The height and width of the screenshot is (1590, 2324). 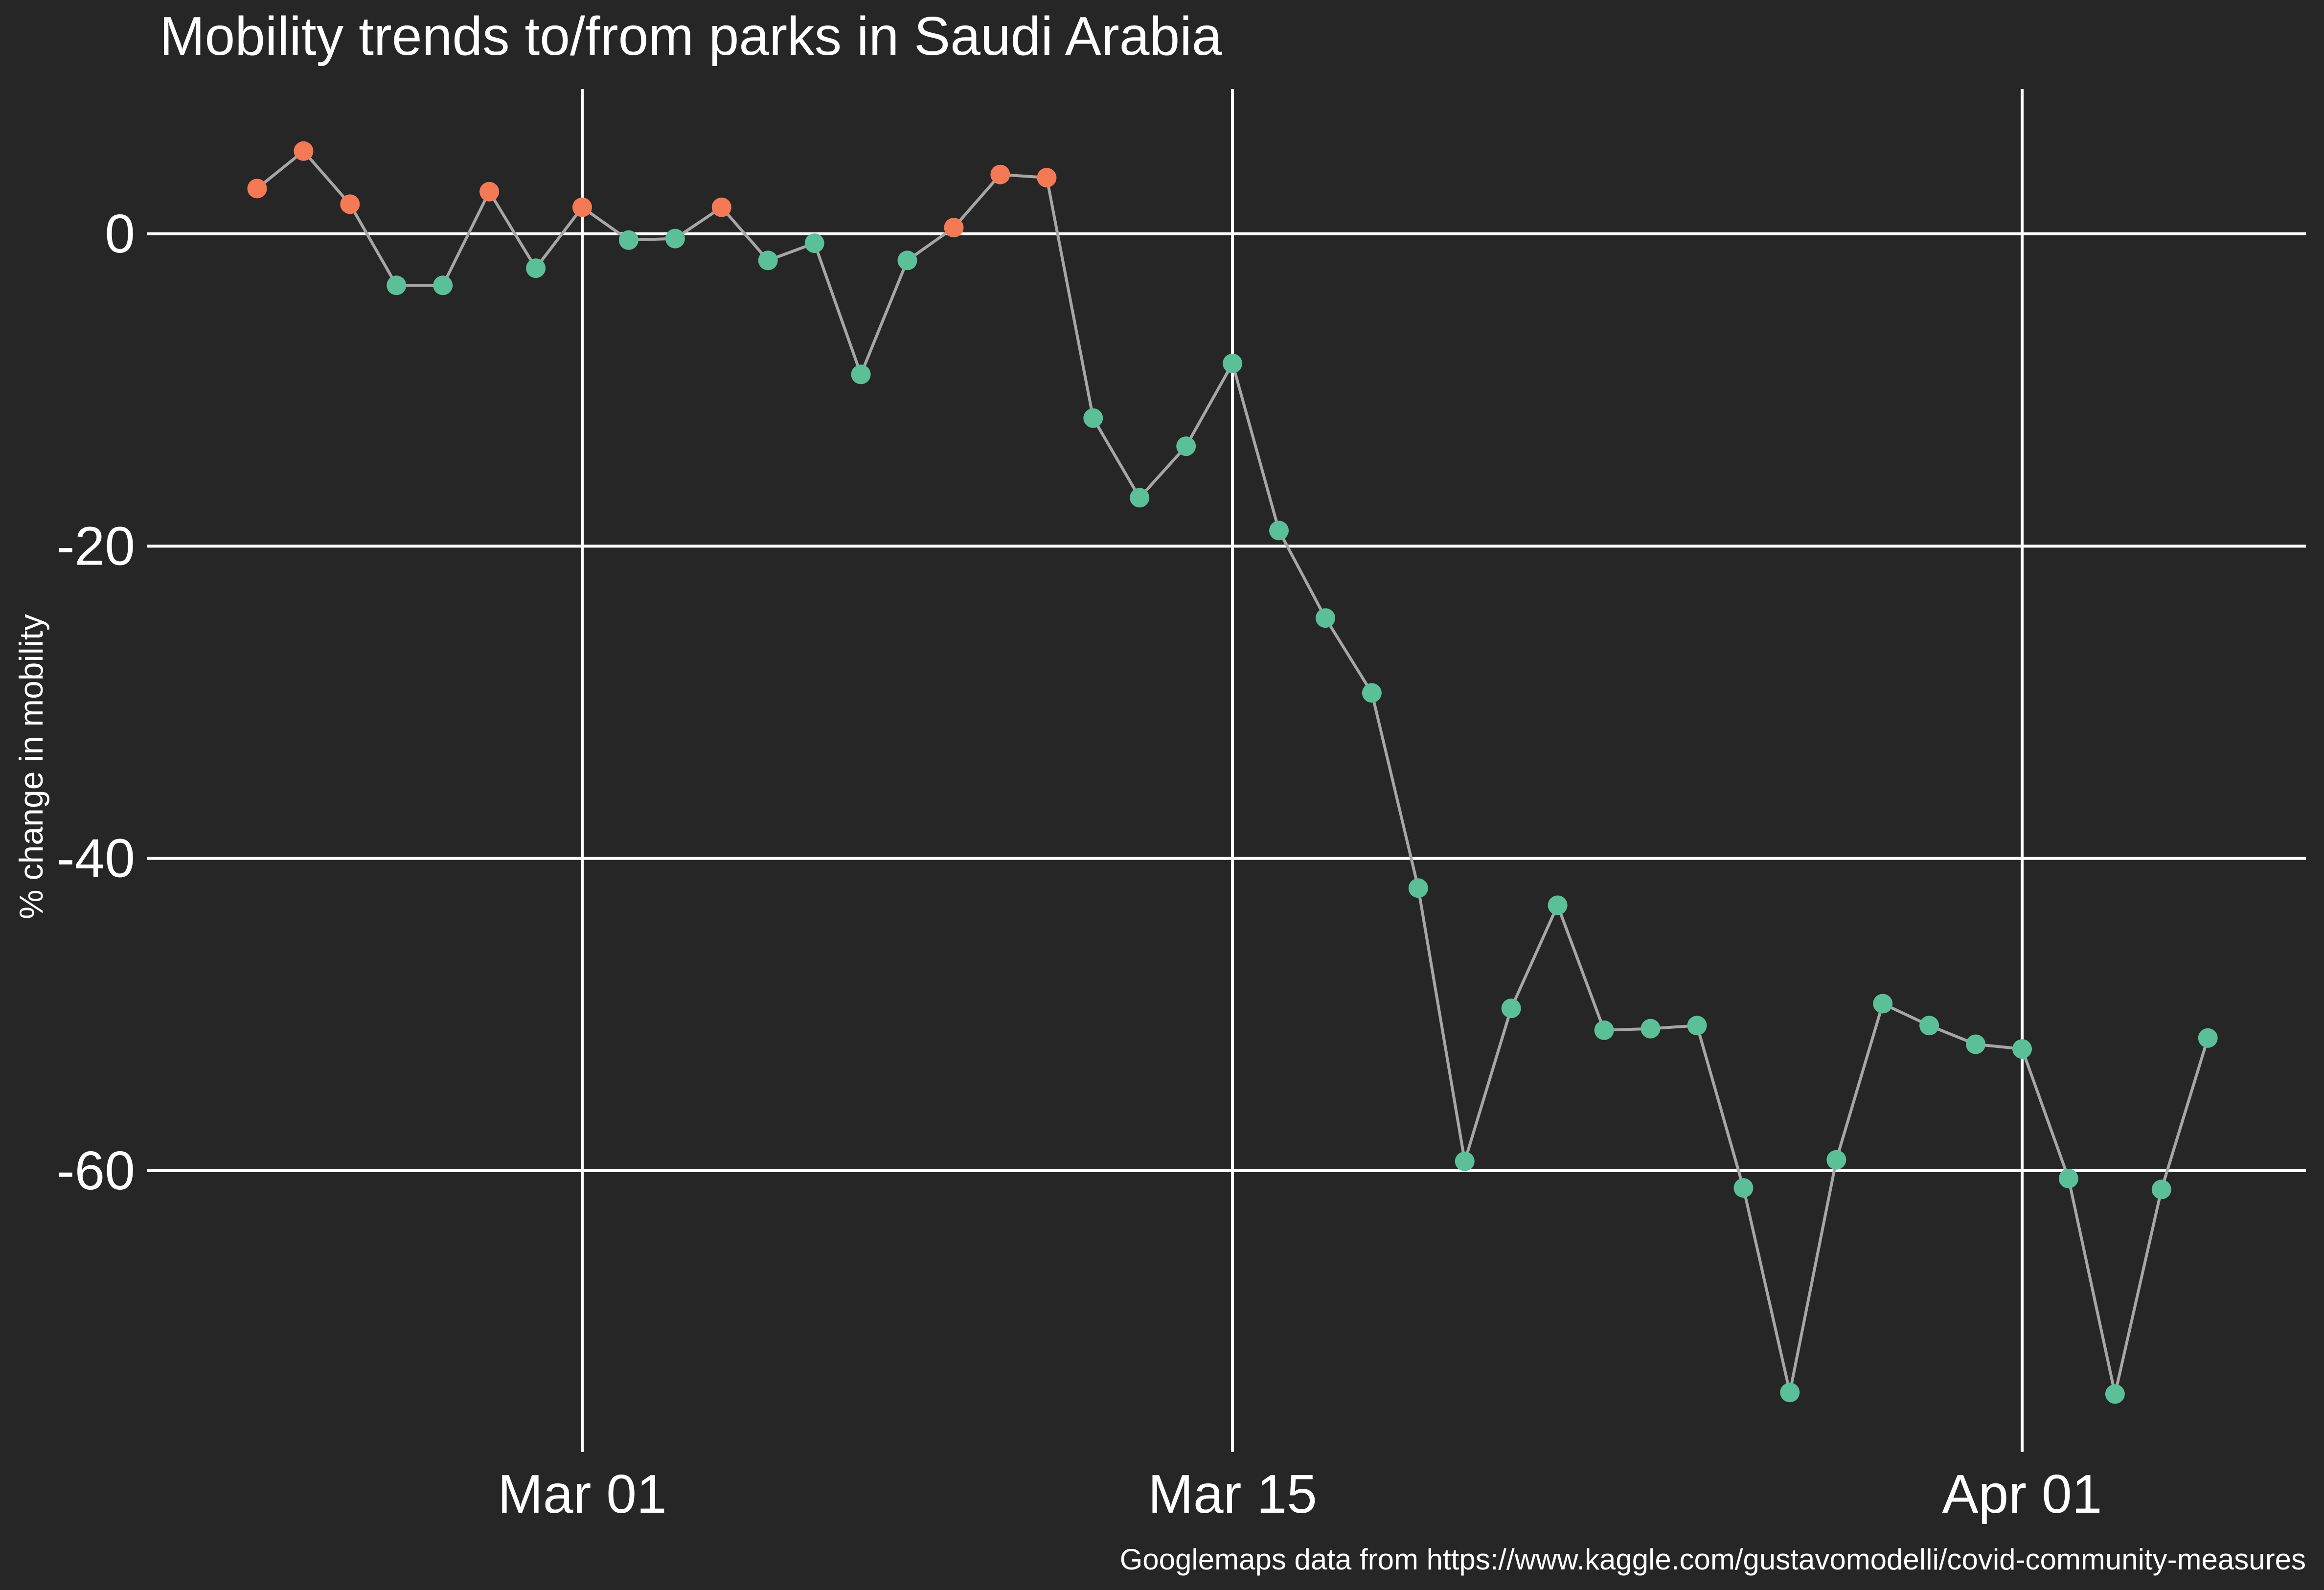 I want to click on y-axis-tick-labels: 0 -20 -40 -60, so click(x=96, y=703).